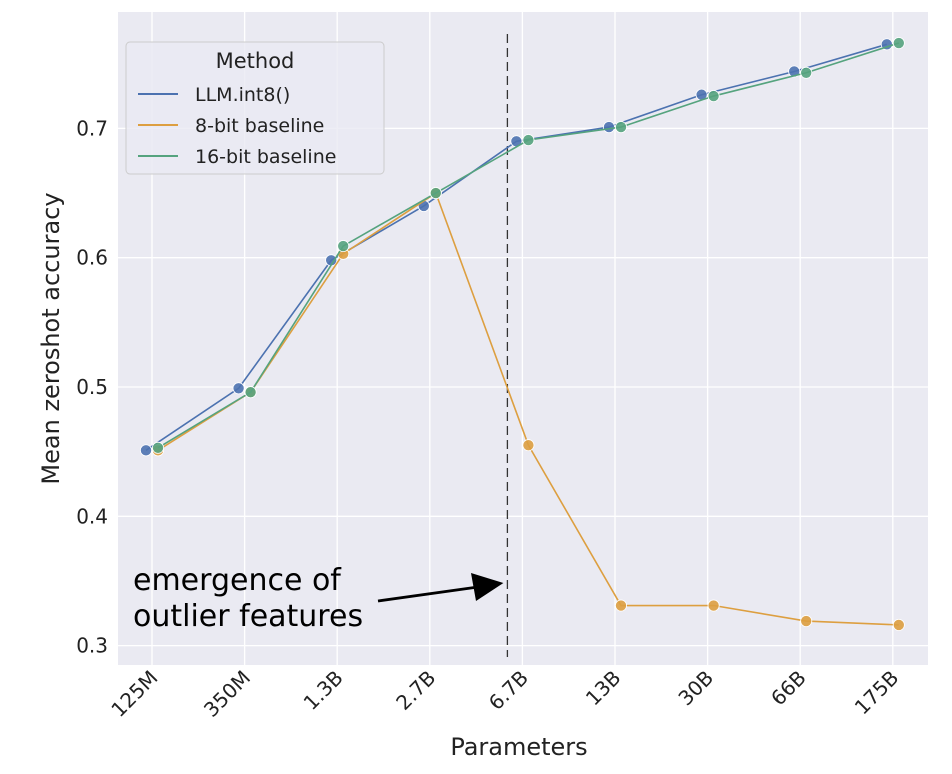 The image size is (952, 774). I want to click on x-axis-ticks: 125M 350M 1.3B 2.7B 6.7B 13B 30B 66B 175B, so click(504, 694).